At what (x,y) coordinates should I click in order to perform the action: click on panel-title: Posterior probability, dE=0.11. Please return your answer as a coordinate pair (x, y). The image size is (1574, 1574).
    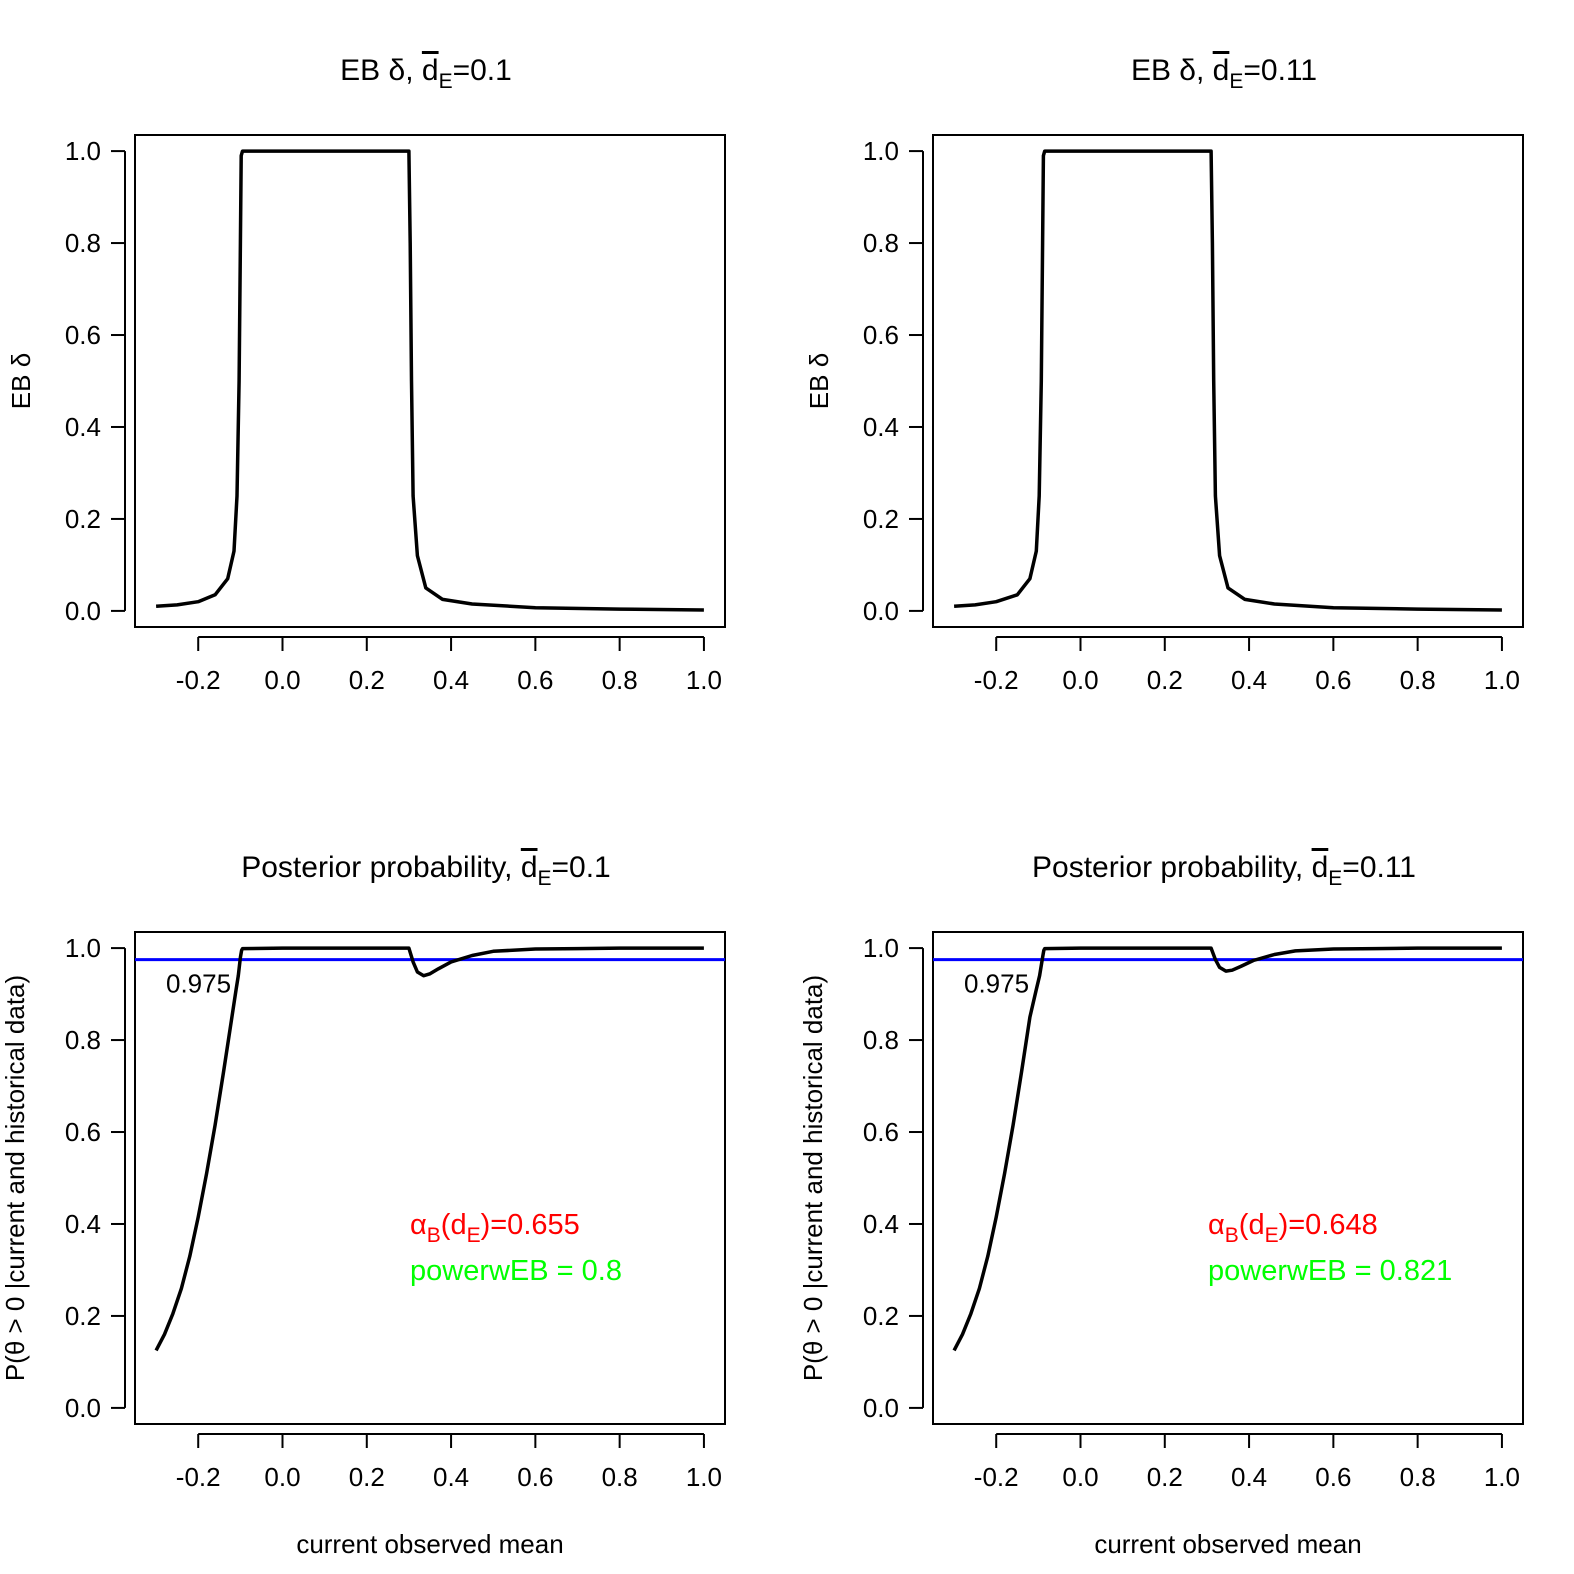
    Looking at the image, I should click on (1224, 870).